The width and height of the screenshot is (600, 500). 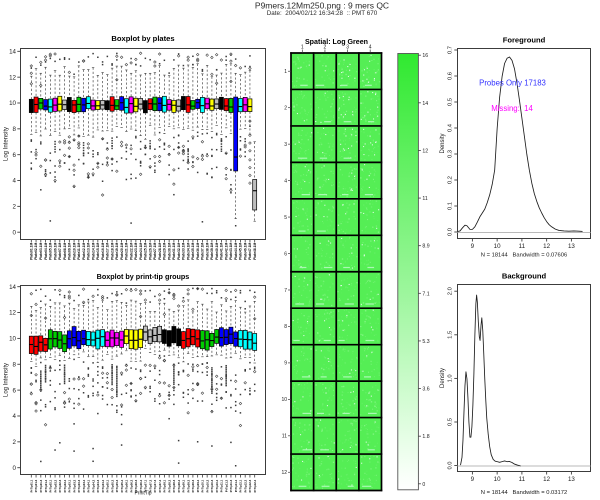 I want to click on svg-text: Plate33.1M, so click(x=184, y=251).